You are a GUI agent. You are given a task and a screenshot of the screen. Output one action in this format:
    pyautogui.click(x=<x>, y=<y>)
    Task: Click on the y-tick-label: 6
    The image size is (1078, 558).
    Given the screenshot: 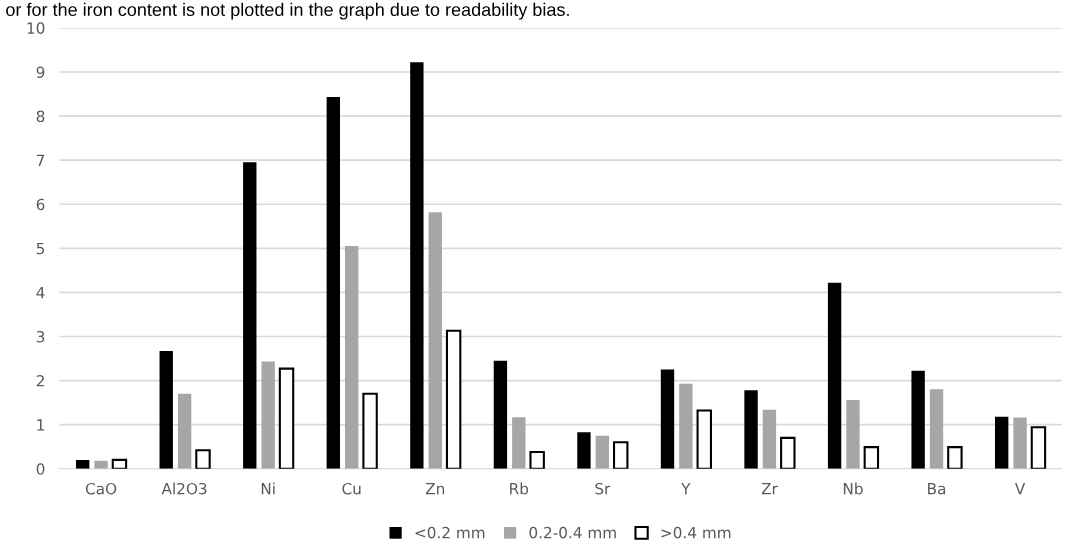 What is the action you would take?
    pyautogui.click(x=40, y=204)
    